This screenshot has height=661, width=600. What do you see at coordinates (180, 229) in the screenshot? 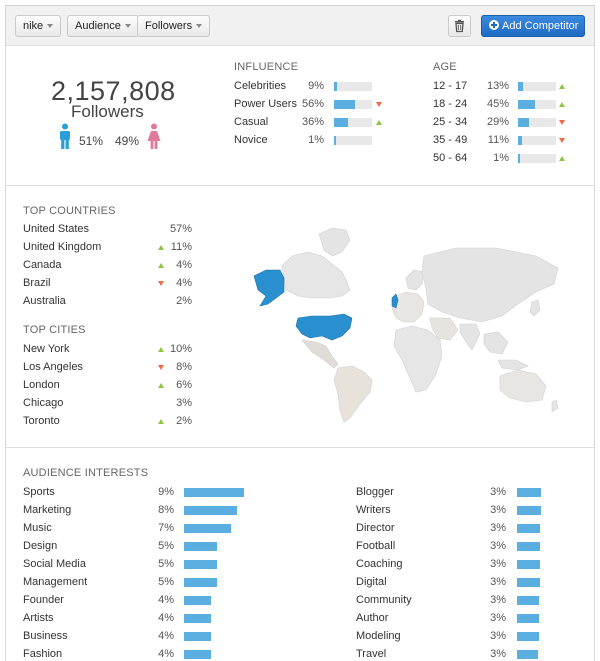
I see `country-row-percentage: 57%` at bounding box center [180, 229].